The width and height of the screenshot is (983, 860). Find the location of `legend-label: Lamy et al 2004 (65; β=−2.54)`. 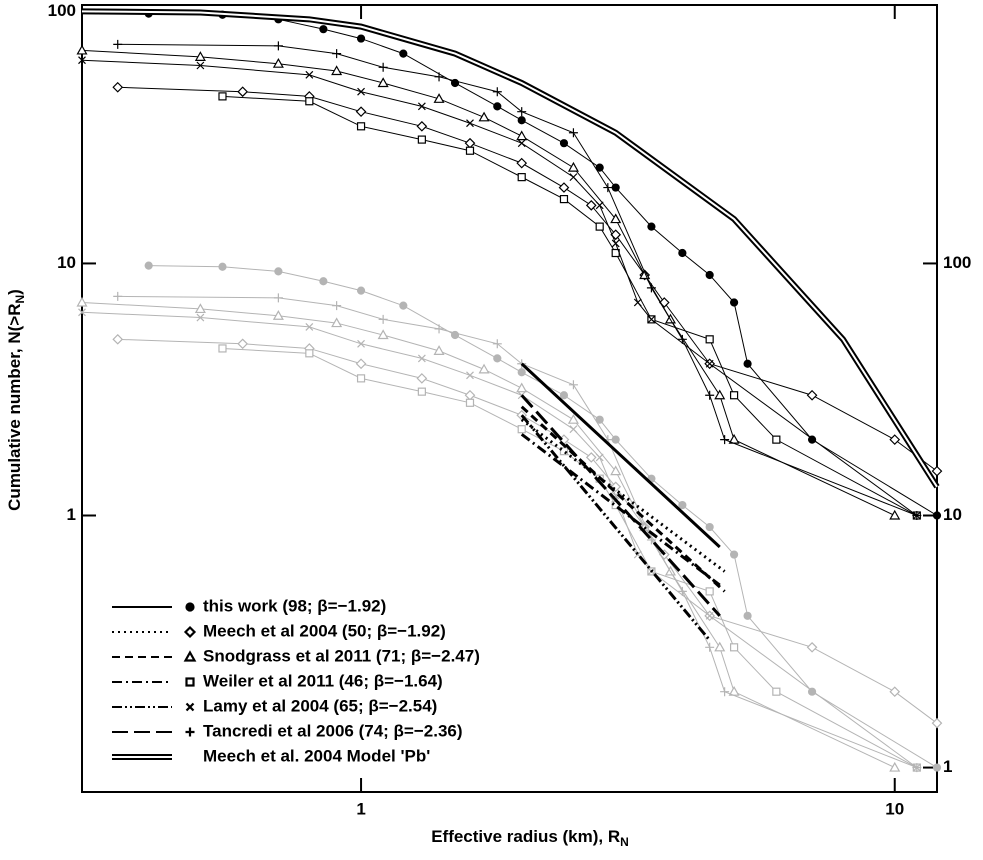

legend-label: Lamy et al 2004 (65; β=−2.54) is located at coordinates (320, 705).